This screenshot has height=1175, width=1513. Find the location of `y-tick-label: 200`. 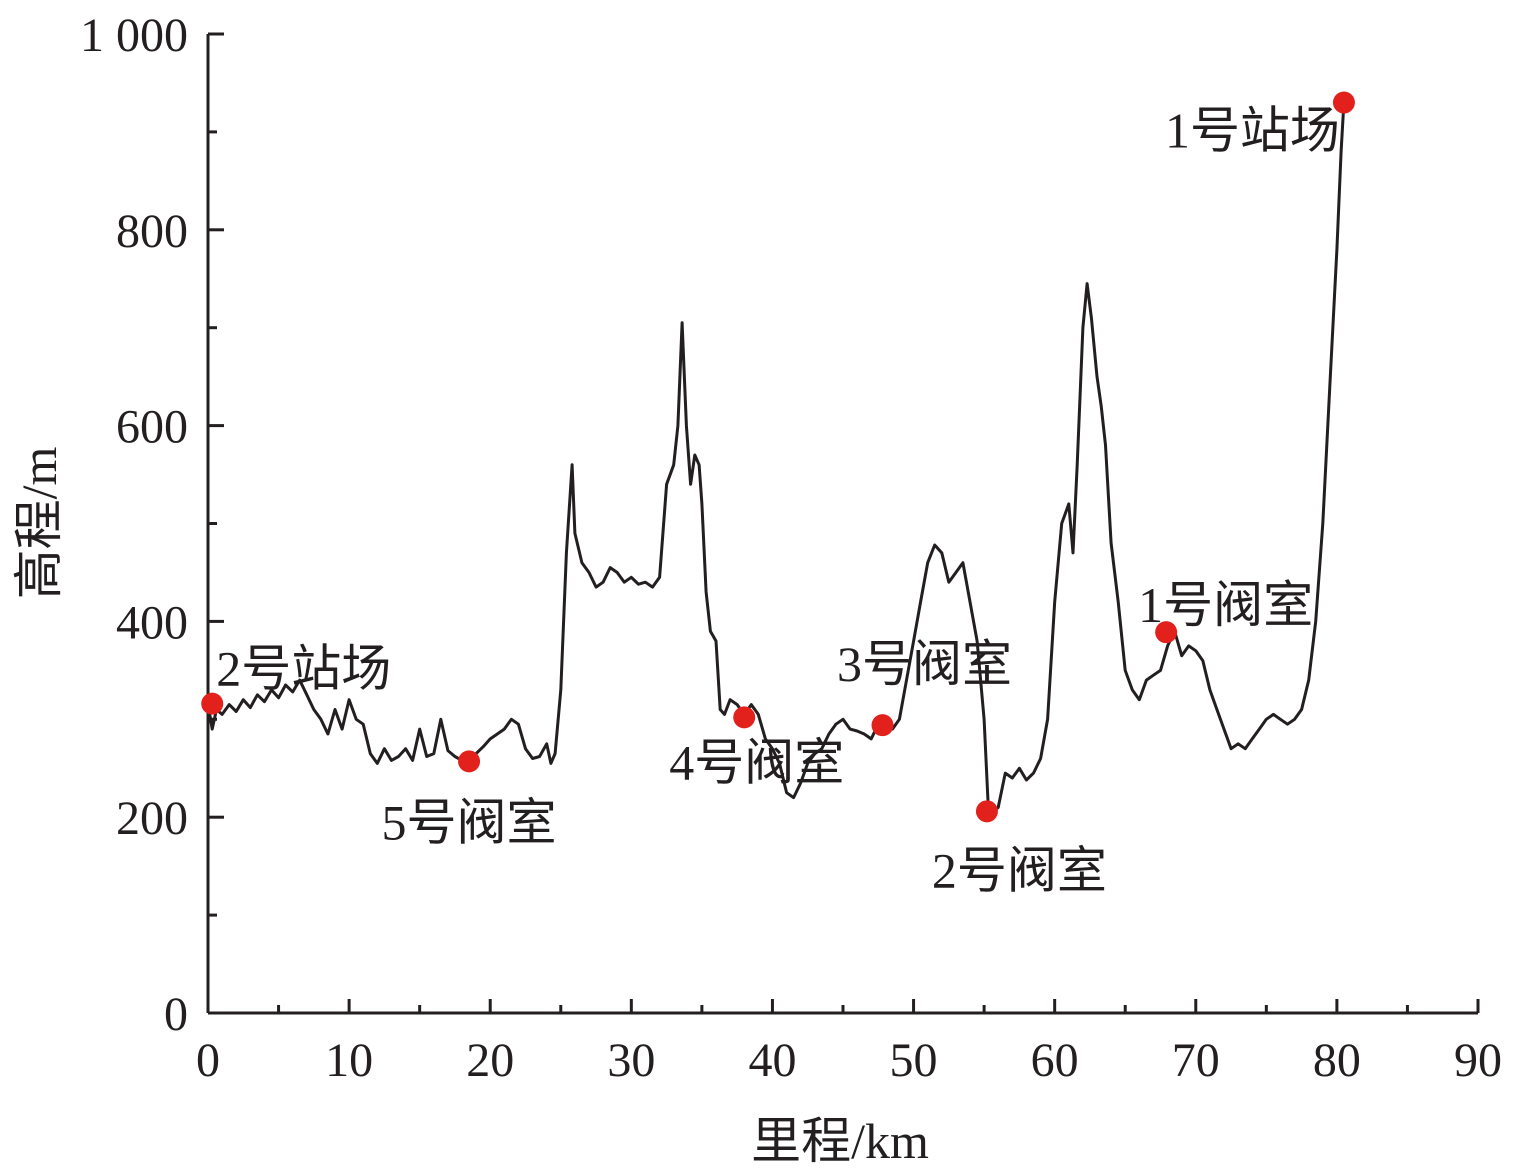

y-tick-label: 200 is located at coordinates (152, 818).